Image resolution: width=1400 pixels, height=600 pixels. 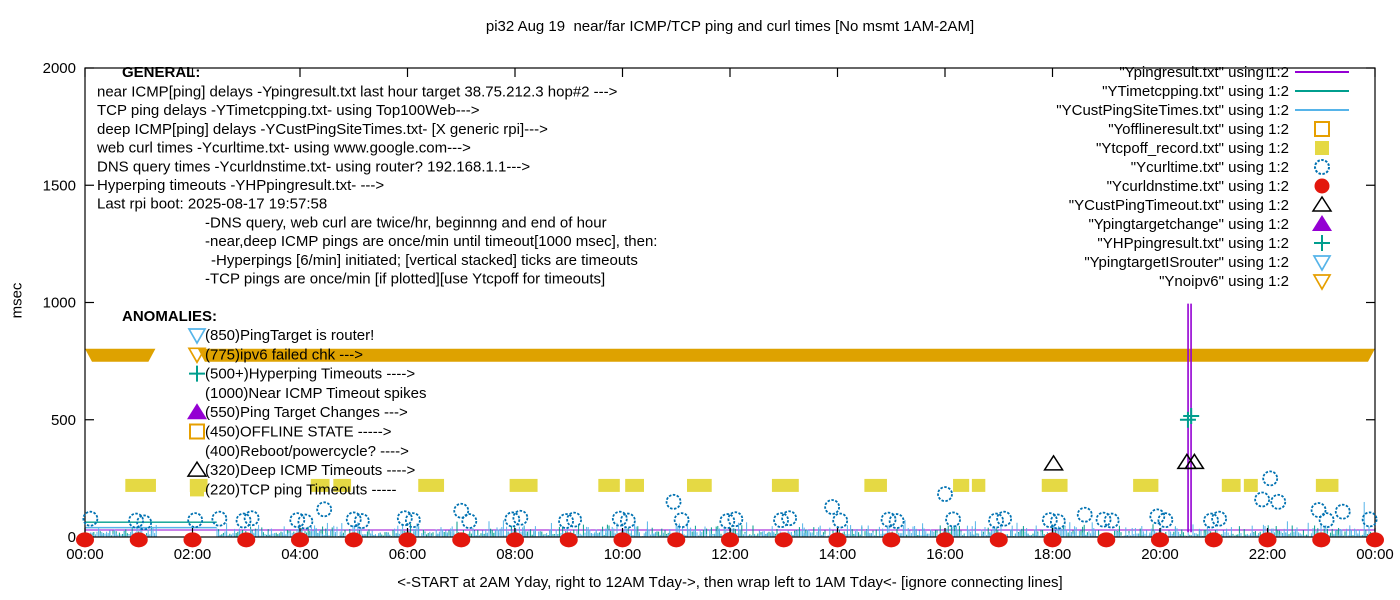 What do you see at coordinates (307, 451) in the screenshot?
I see `anomaly-line: (400)Reboot/powercycle? ---->` at bounding box center [307, 451].